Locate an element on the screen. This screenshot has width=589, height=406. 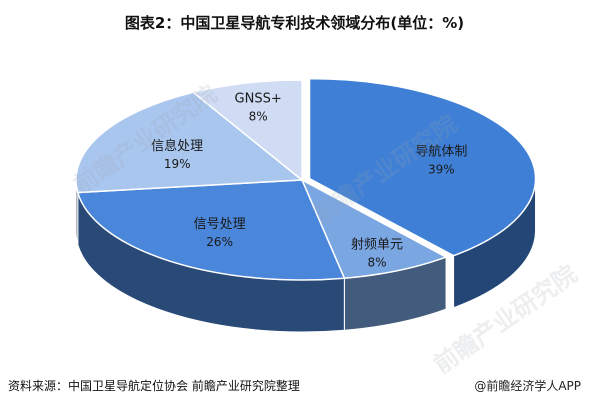
slice-value: 19% is located at coordinates (177, 164).